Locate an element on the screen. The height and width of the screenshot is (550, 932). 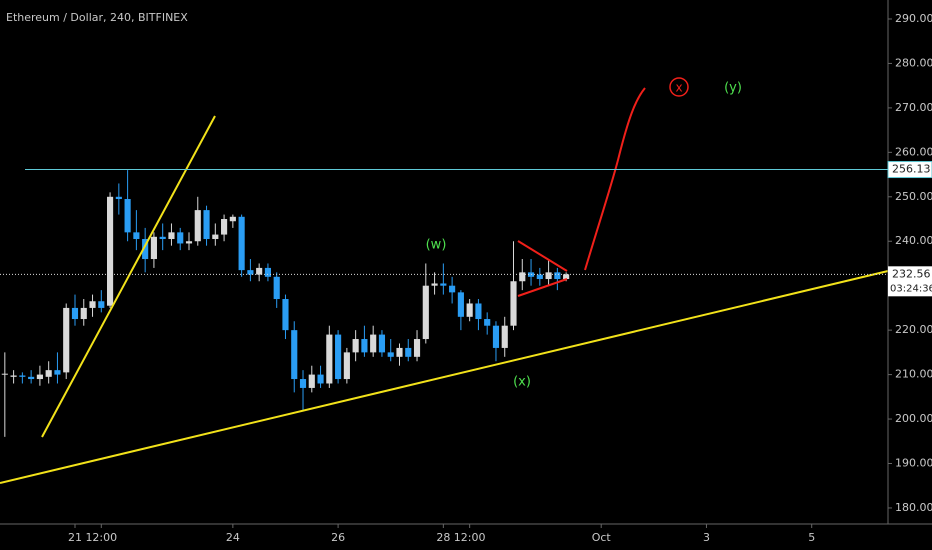
price-tag-label: 256.13 is located at coordinates (911, 169).